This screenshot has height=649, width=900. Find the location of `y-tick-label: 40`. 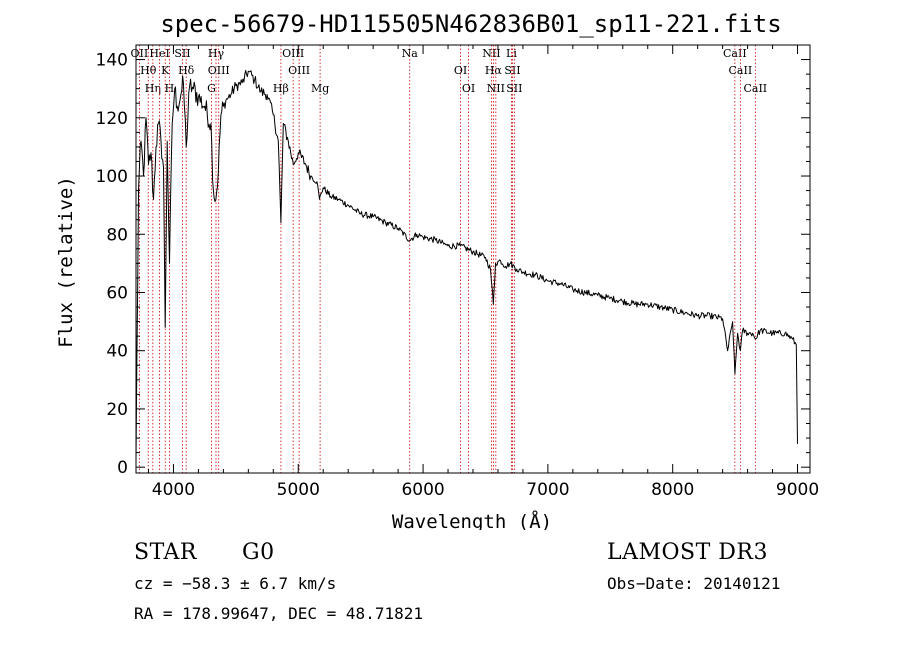

y-tick-label: 40 is located at coordinates (117, 352).